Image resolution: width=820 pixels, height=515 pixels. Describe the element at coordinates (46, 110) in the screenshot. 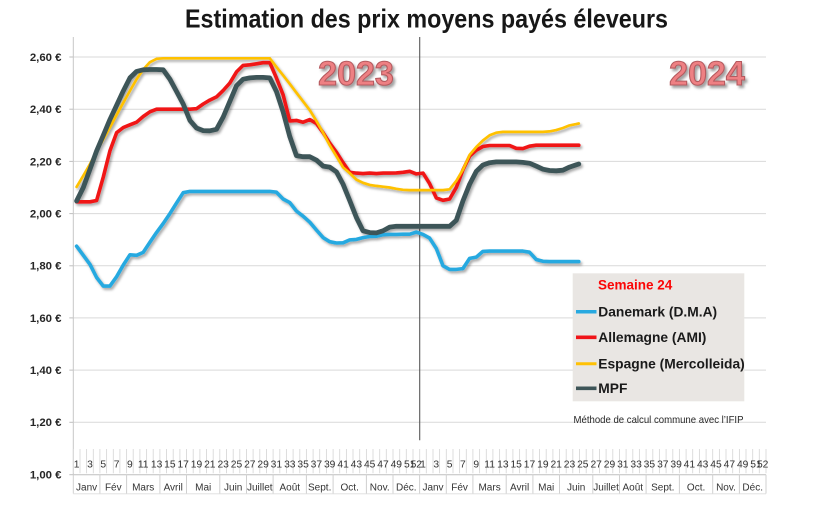

I see `svg-text: 2,40 €` at that location.